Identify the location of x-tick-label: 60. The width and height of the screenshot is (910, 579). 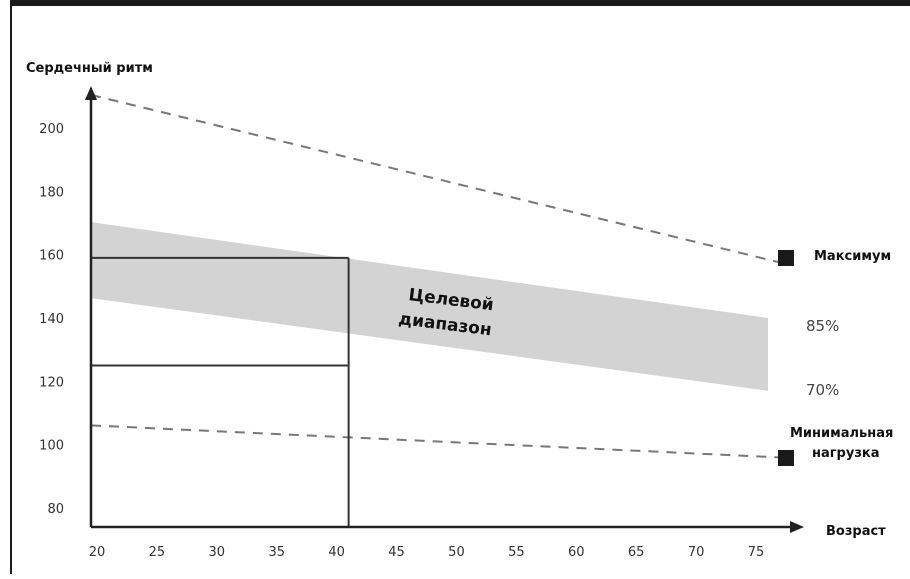
(576, 552).